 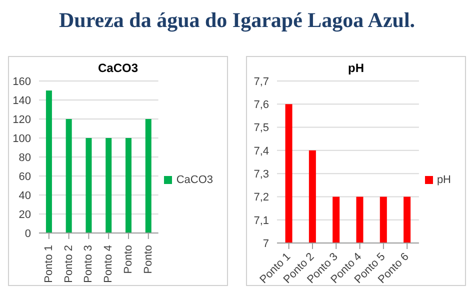 I want to click on x-tick-label: Ponto 3, so click(x=88, y=264).